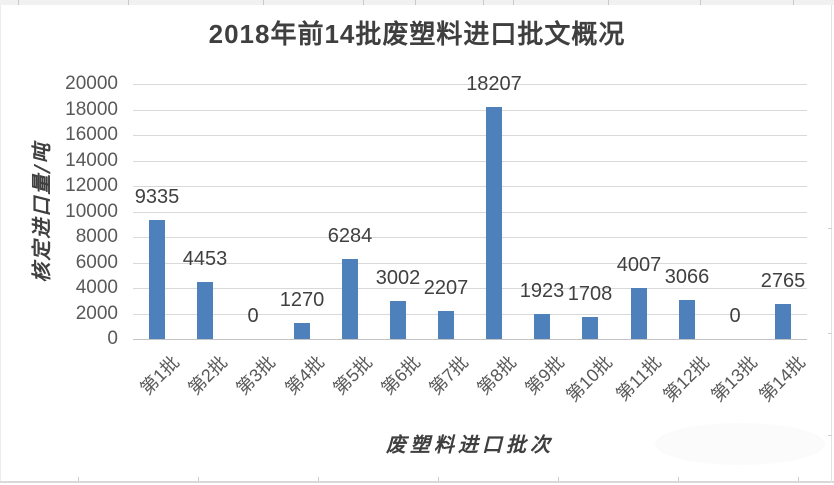 The height and width of the screenshot is (485, 834). What do you see at coordinates (470, 444) in the screenshot?
I see `x-axis-title: 废塑料进口批次` at bounding box center [470, 444].